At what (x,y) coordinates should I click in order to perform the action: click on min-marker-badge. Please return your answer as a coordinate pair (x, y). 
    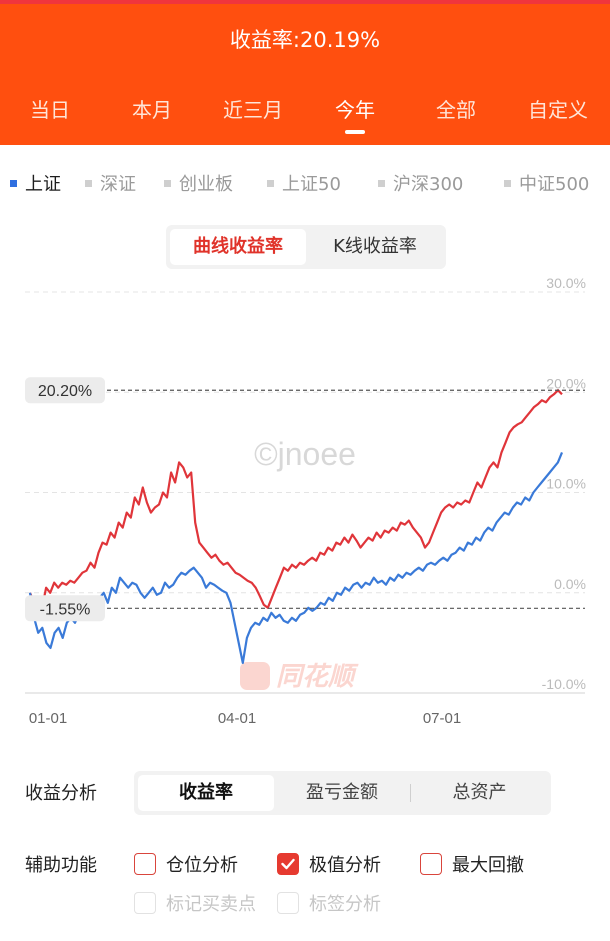
    Looking at the image, I should click on (65, 608).